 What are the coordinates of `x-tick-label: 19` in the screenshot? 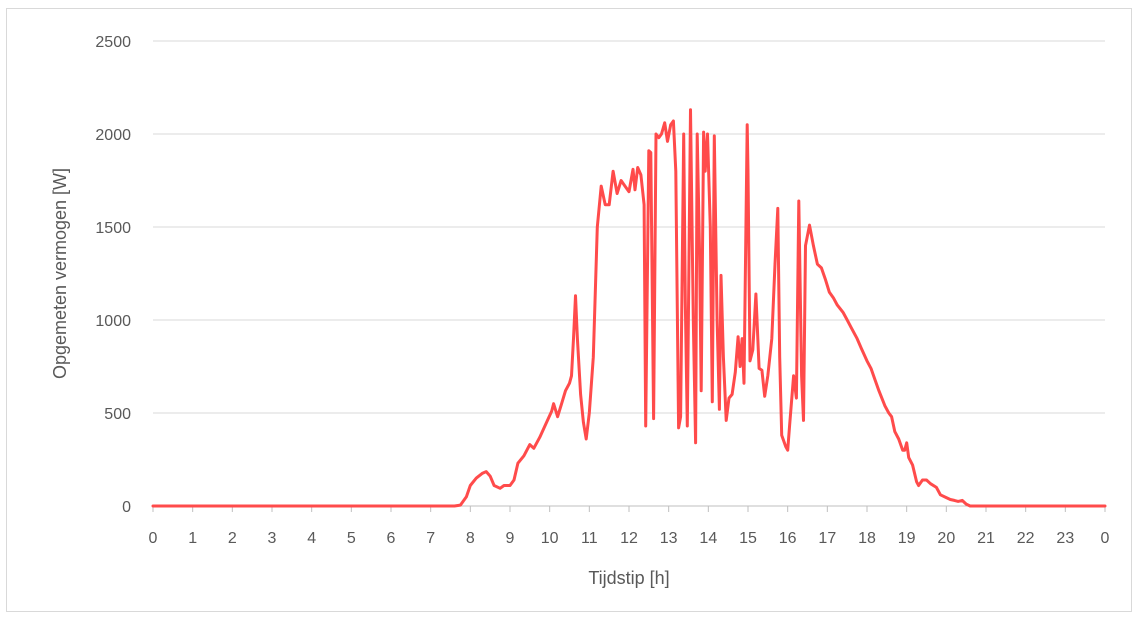 It's located at (907, 538).